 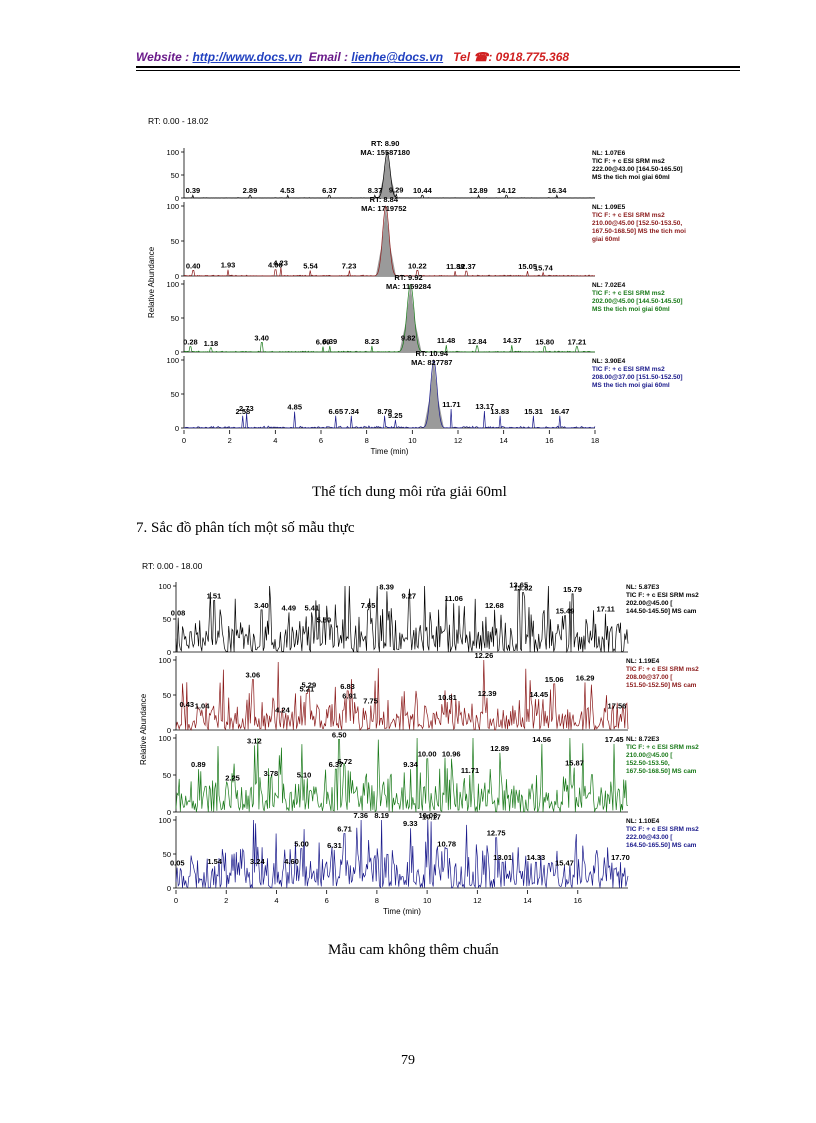 I want to click on email-link: lienhe@docs.vn, so click(x=397, y=57).